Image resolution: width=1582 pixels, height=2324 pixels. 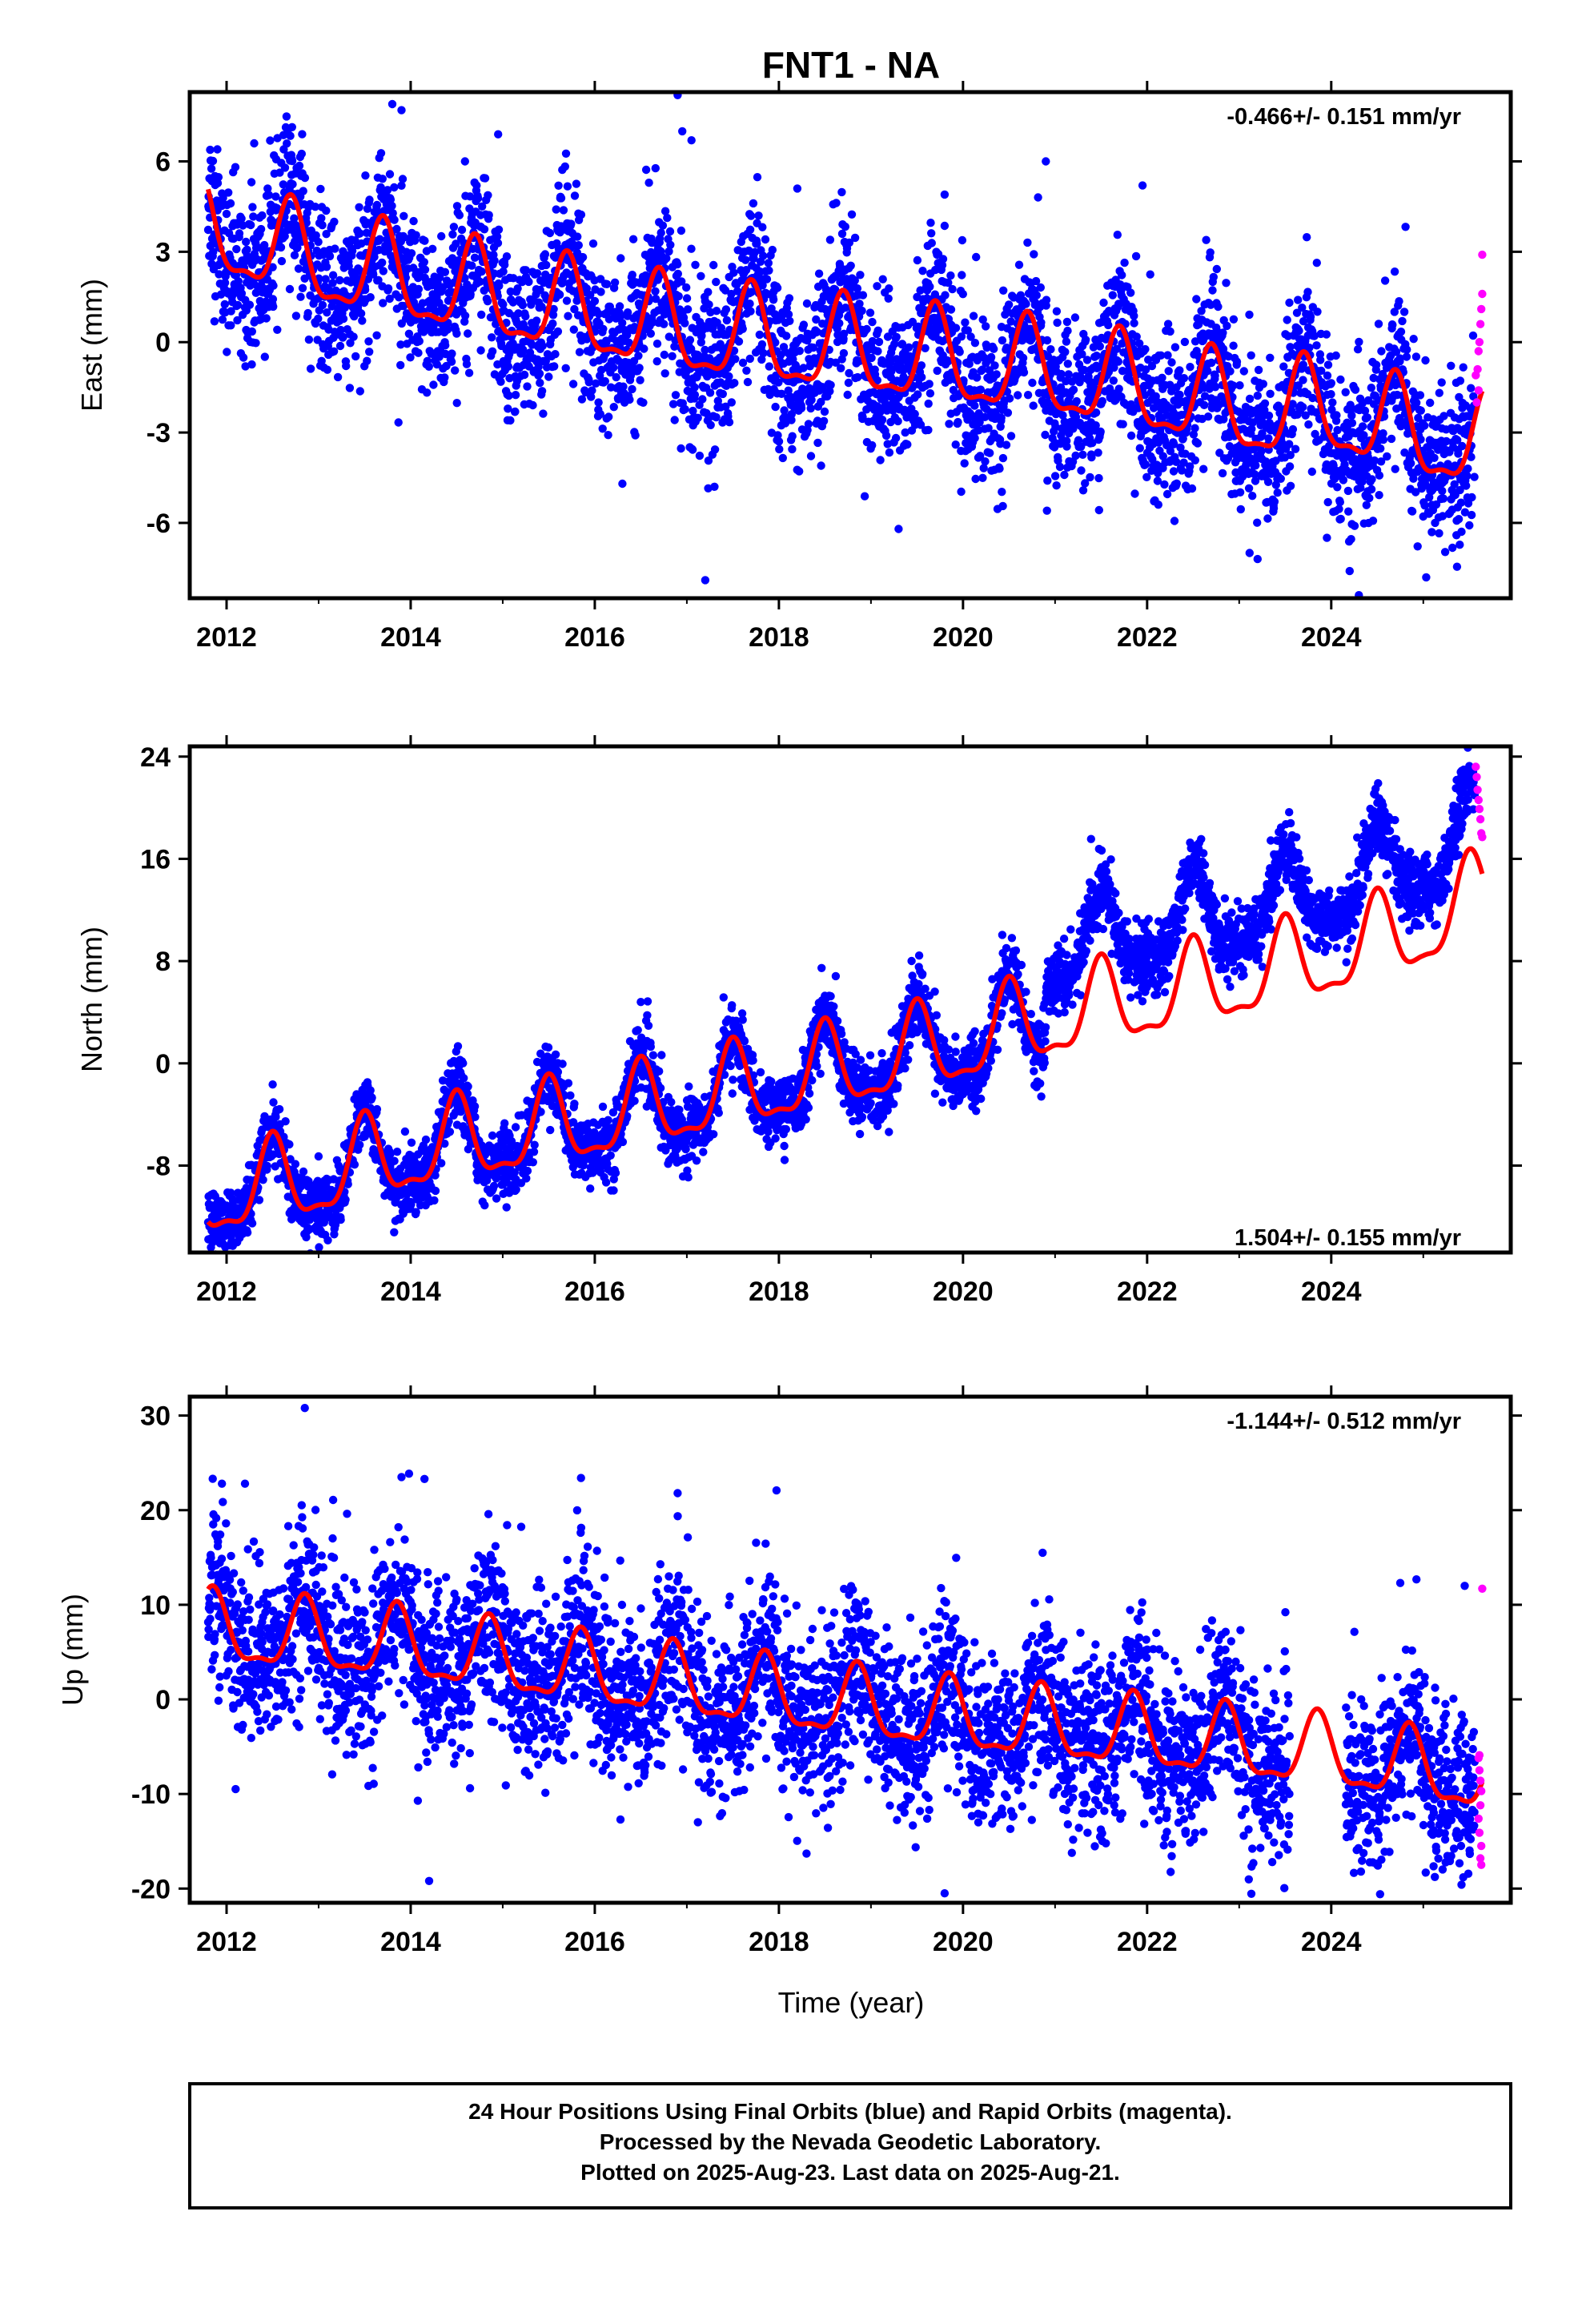 What do you see at coordinates (227, 637) in the screenshot?
I see `east-x-tick-label: 2012` at bounding box center [227, 637].